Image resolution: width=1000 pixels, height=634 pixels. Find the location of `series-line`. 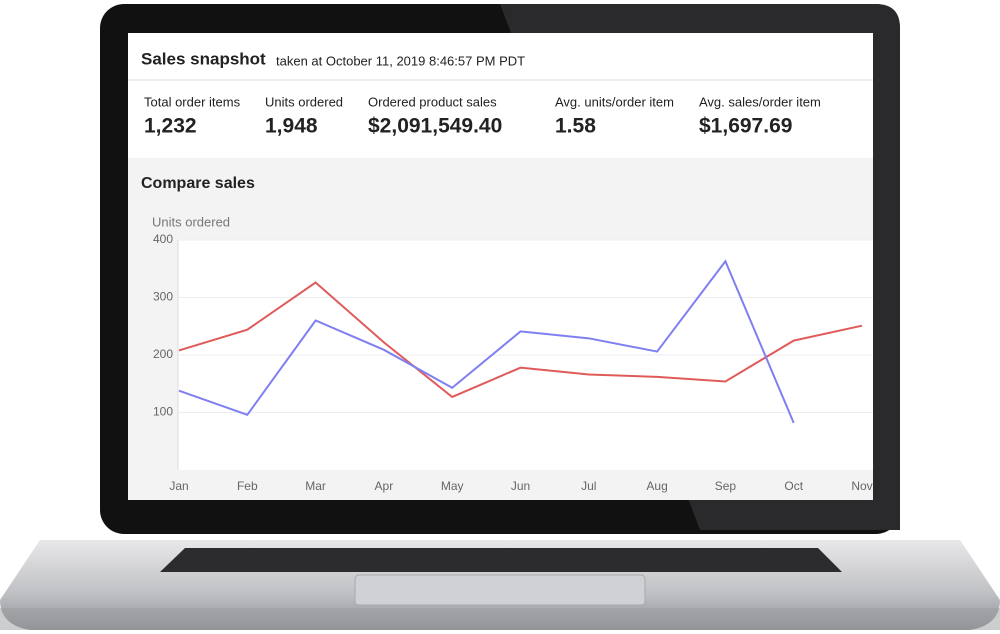

series-line is located at coordinates (520, 340).